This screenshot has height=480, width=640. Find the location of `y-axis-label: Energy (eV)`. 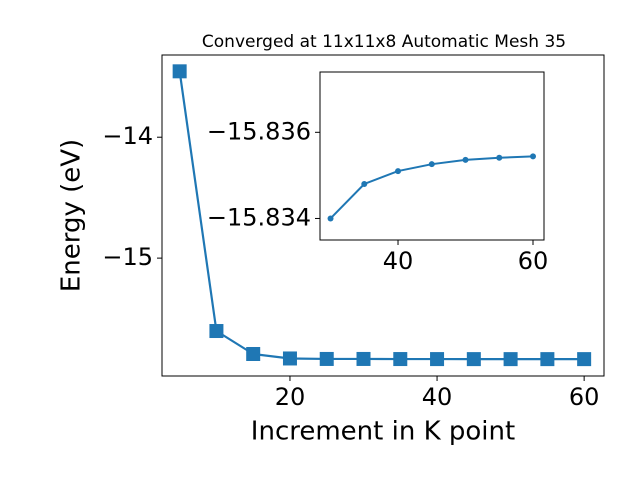

y-axis-label: Energy (eV) is located at coordinates (72, 215).